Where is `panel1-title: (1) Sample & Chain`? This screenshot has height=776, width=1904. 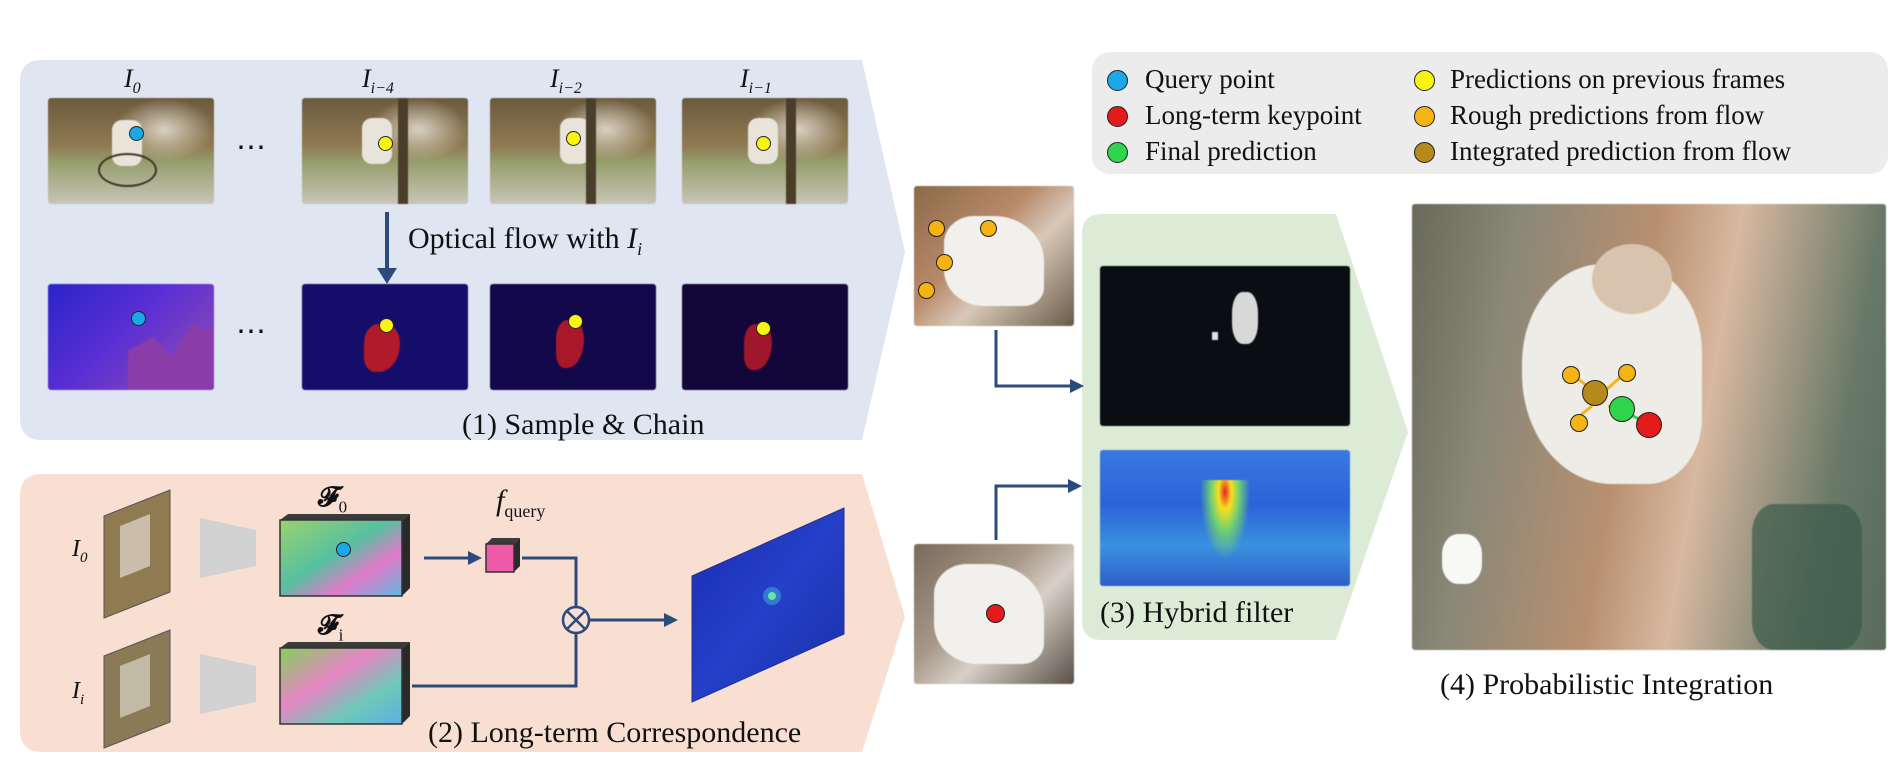 panel1-title: (1) Sample & Chain is located at coordinates (583, 424).